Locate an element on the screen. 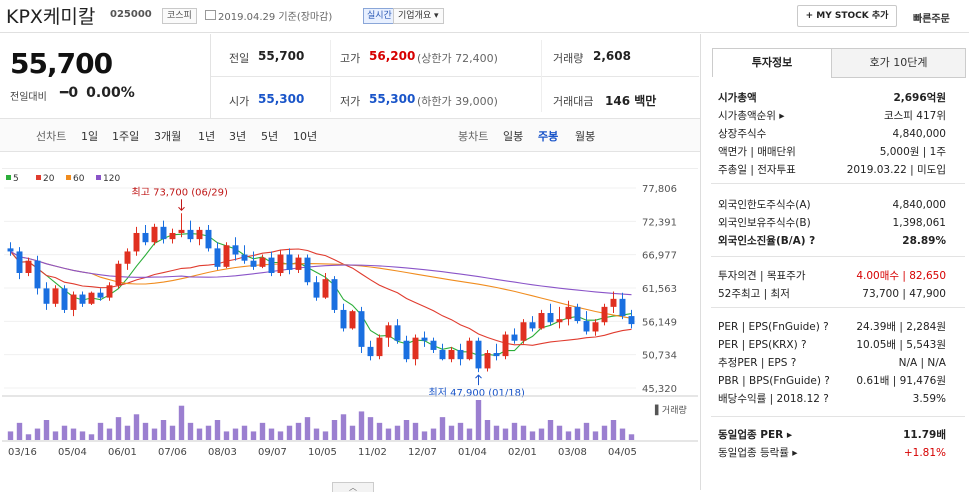 The image size is (969, 492). legend-label: 5 is located at coordinates (16, 179).